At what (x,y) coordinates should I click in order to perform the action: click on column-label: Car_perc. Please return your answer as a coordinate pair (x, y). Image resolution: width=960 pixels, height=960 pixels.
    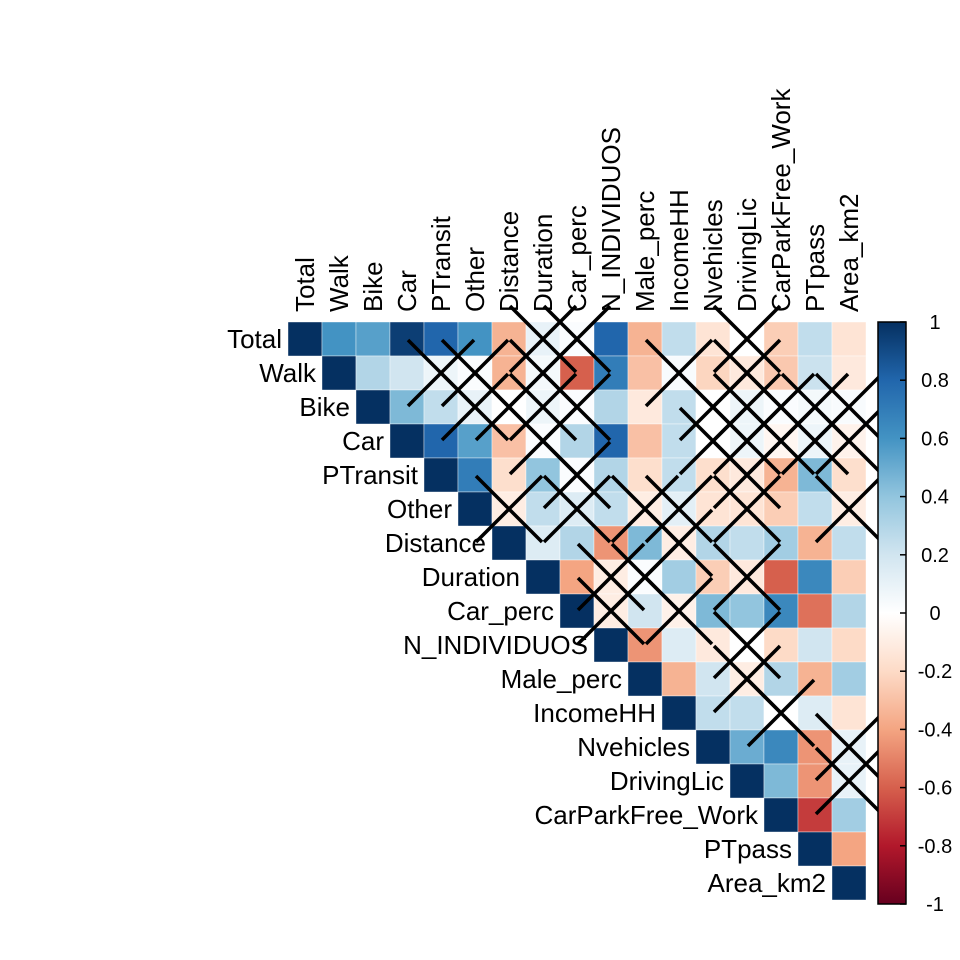
    Looking at the image, I should click on (577, 258).